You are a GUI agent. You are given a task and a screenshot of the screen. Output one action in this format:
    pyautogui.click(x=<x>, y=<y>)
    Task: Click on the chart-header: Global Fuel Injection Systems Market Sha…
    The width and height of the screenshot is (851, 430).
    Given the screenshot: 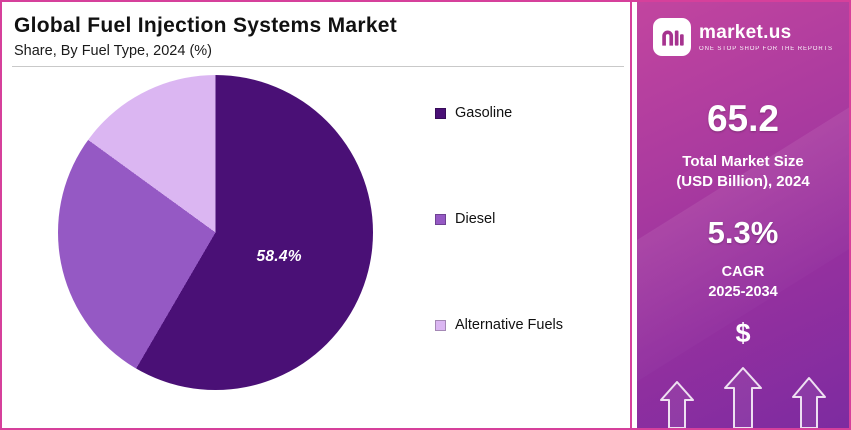 What is the action you would take?
    pyautogui.click(x=318, y=40)
    